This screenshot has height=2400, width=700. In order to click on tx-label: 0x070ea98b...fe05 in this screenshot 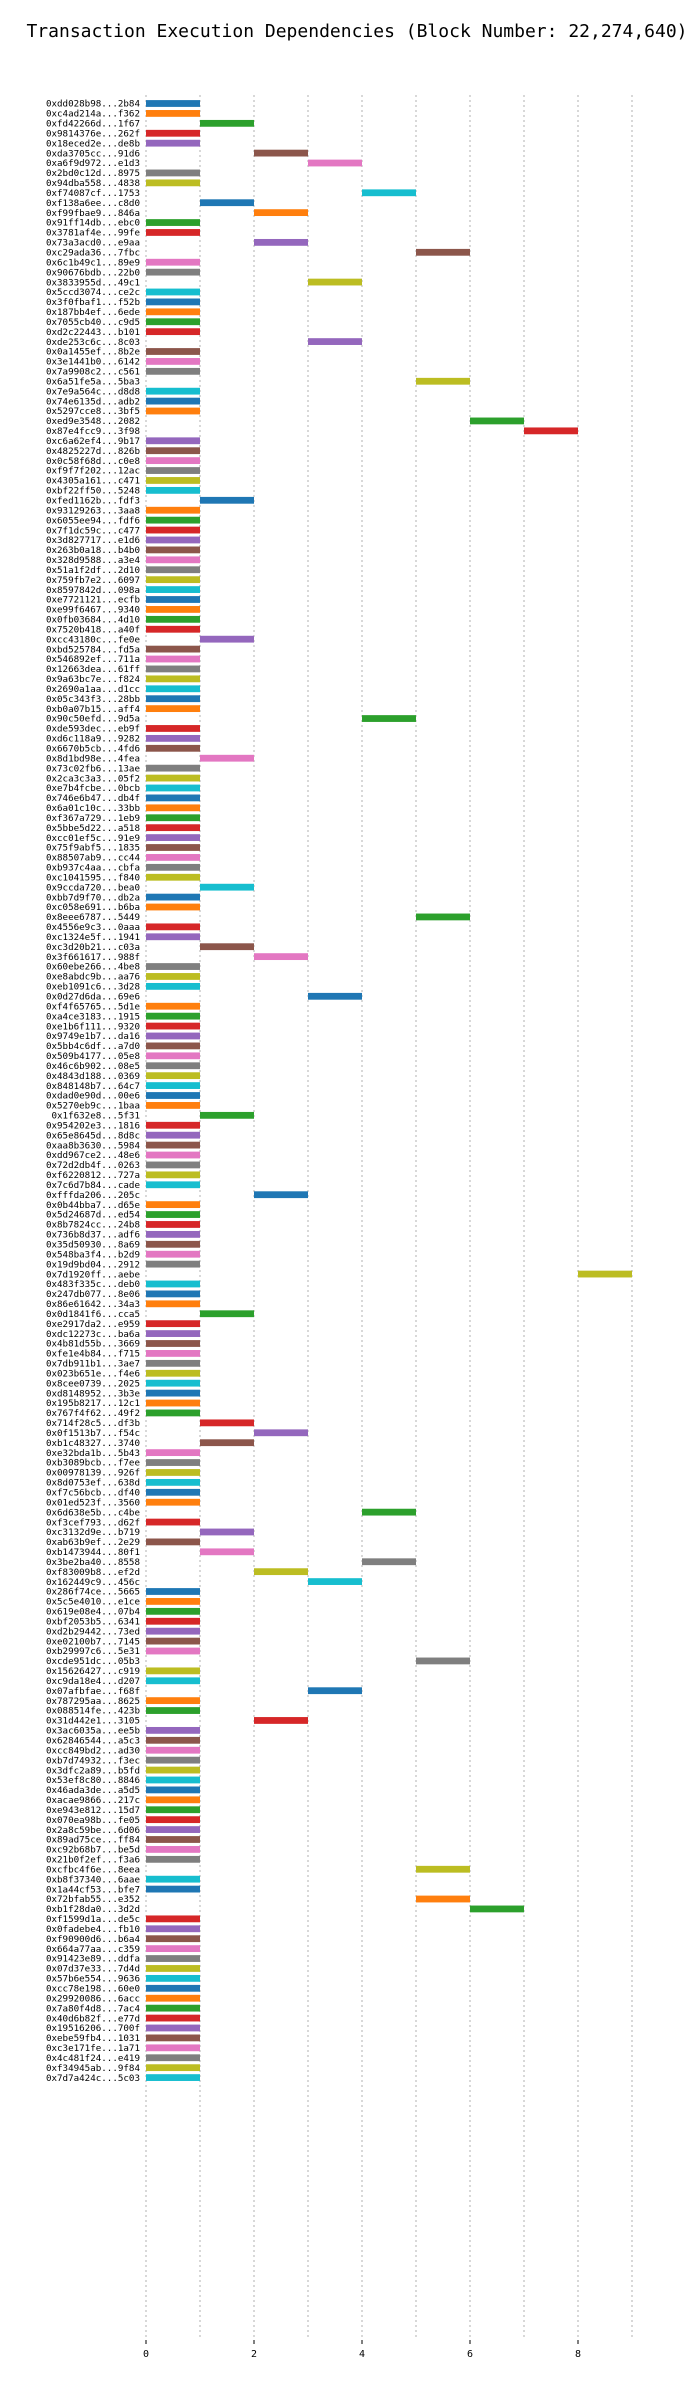, I will do `click(93, 1820)`.